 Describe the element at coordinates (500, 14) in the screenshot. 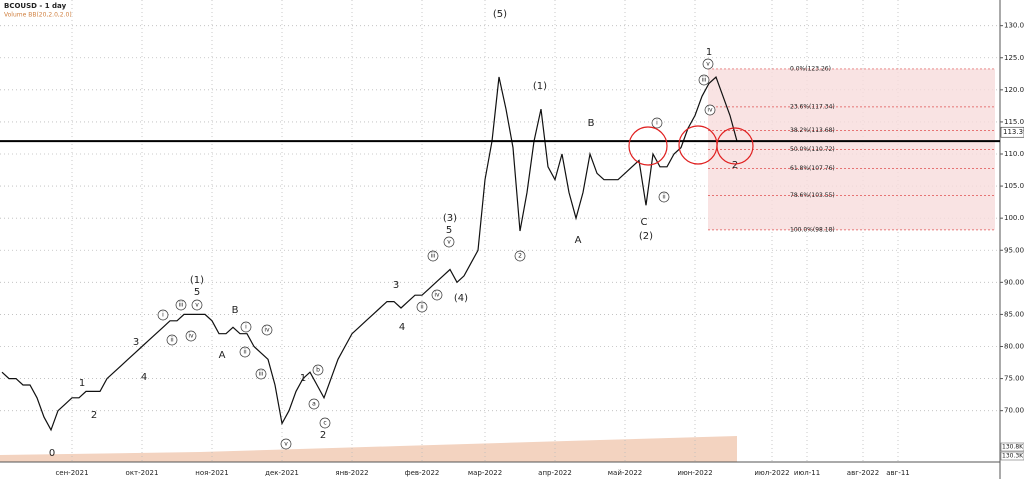

I see `wave-label: (5)` at that location.